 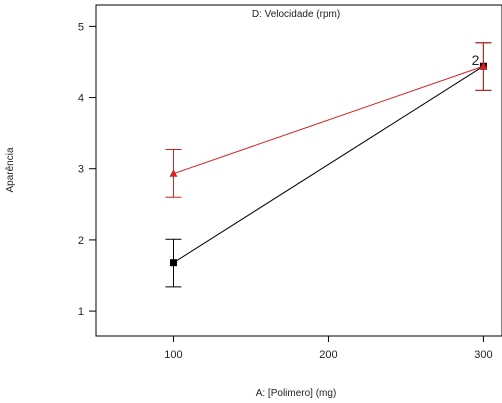 I want to click on x-axis-label: A: [Polimero] (mg), so click(x=296, y=393).